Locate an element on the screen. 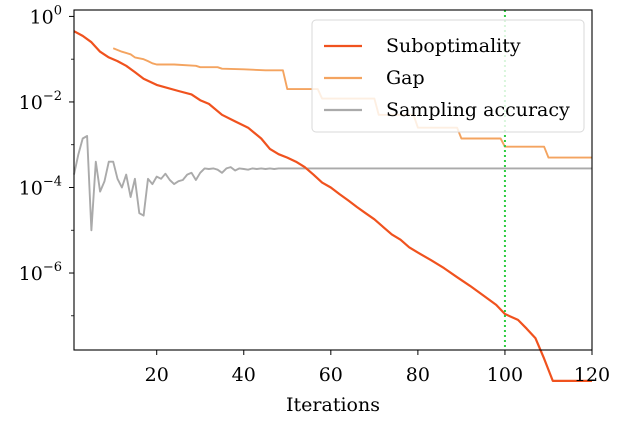  x-tick-label: 120 is located at coordinates (592, 375).